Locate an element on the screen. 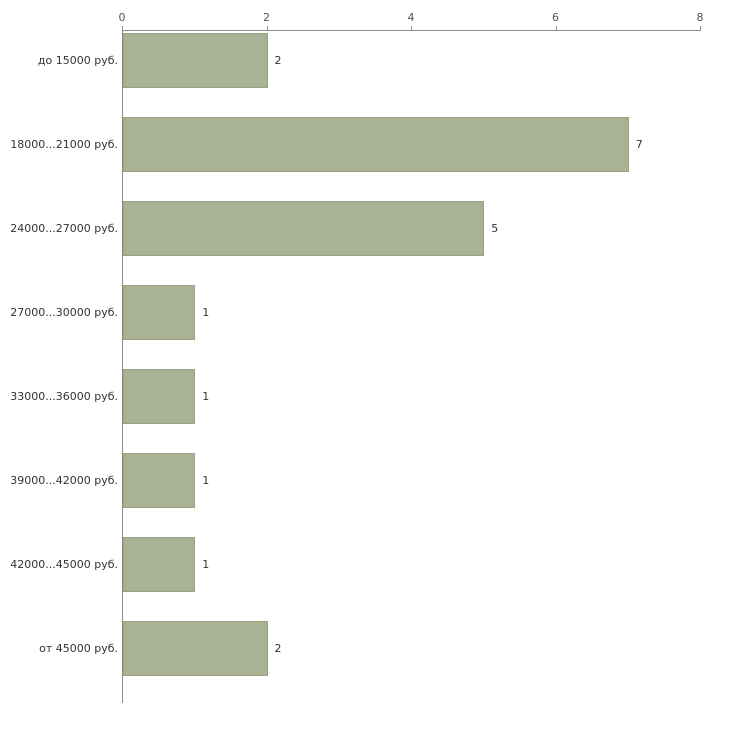  category-label: 24000...27000 руб. is located at coordinates (64, 228).